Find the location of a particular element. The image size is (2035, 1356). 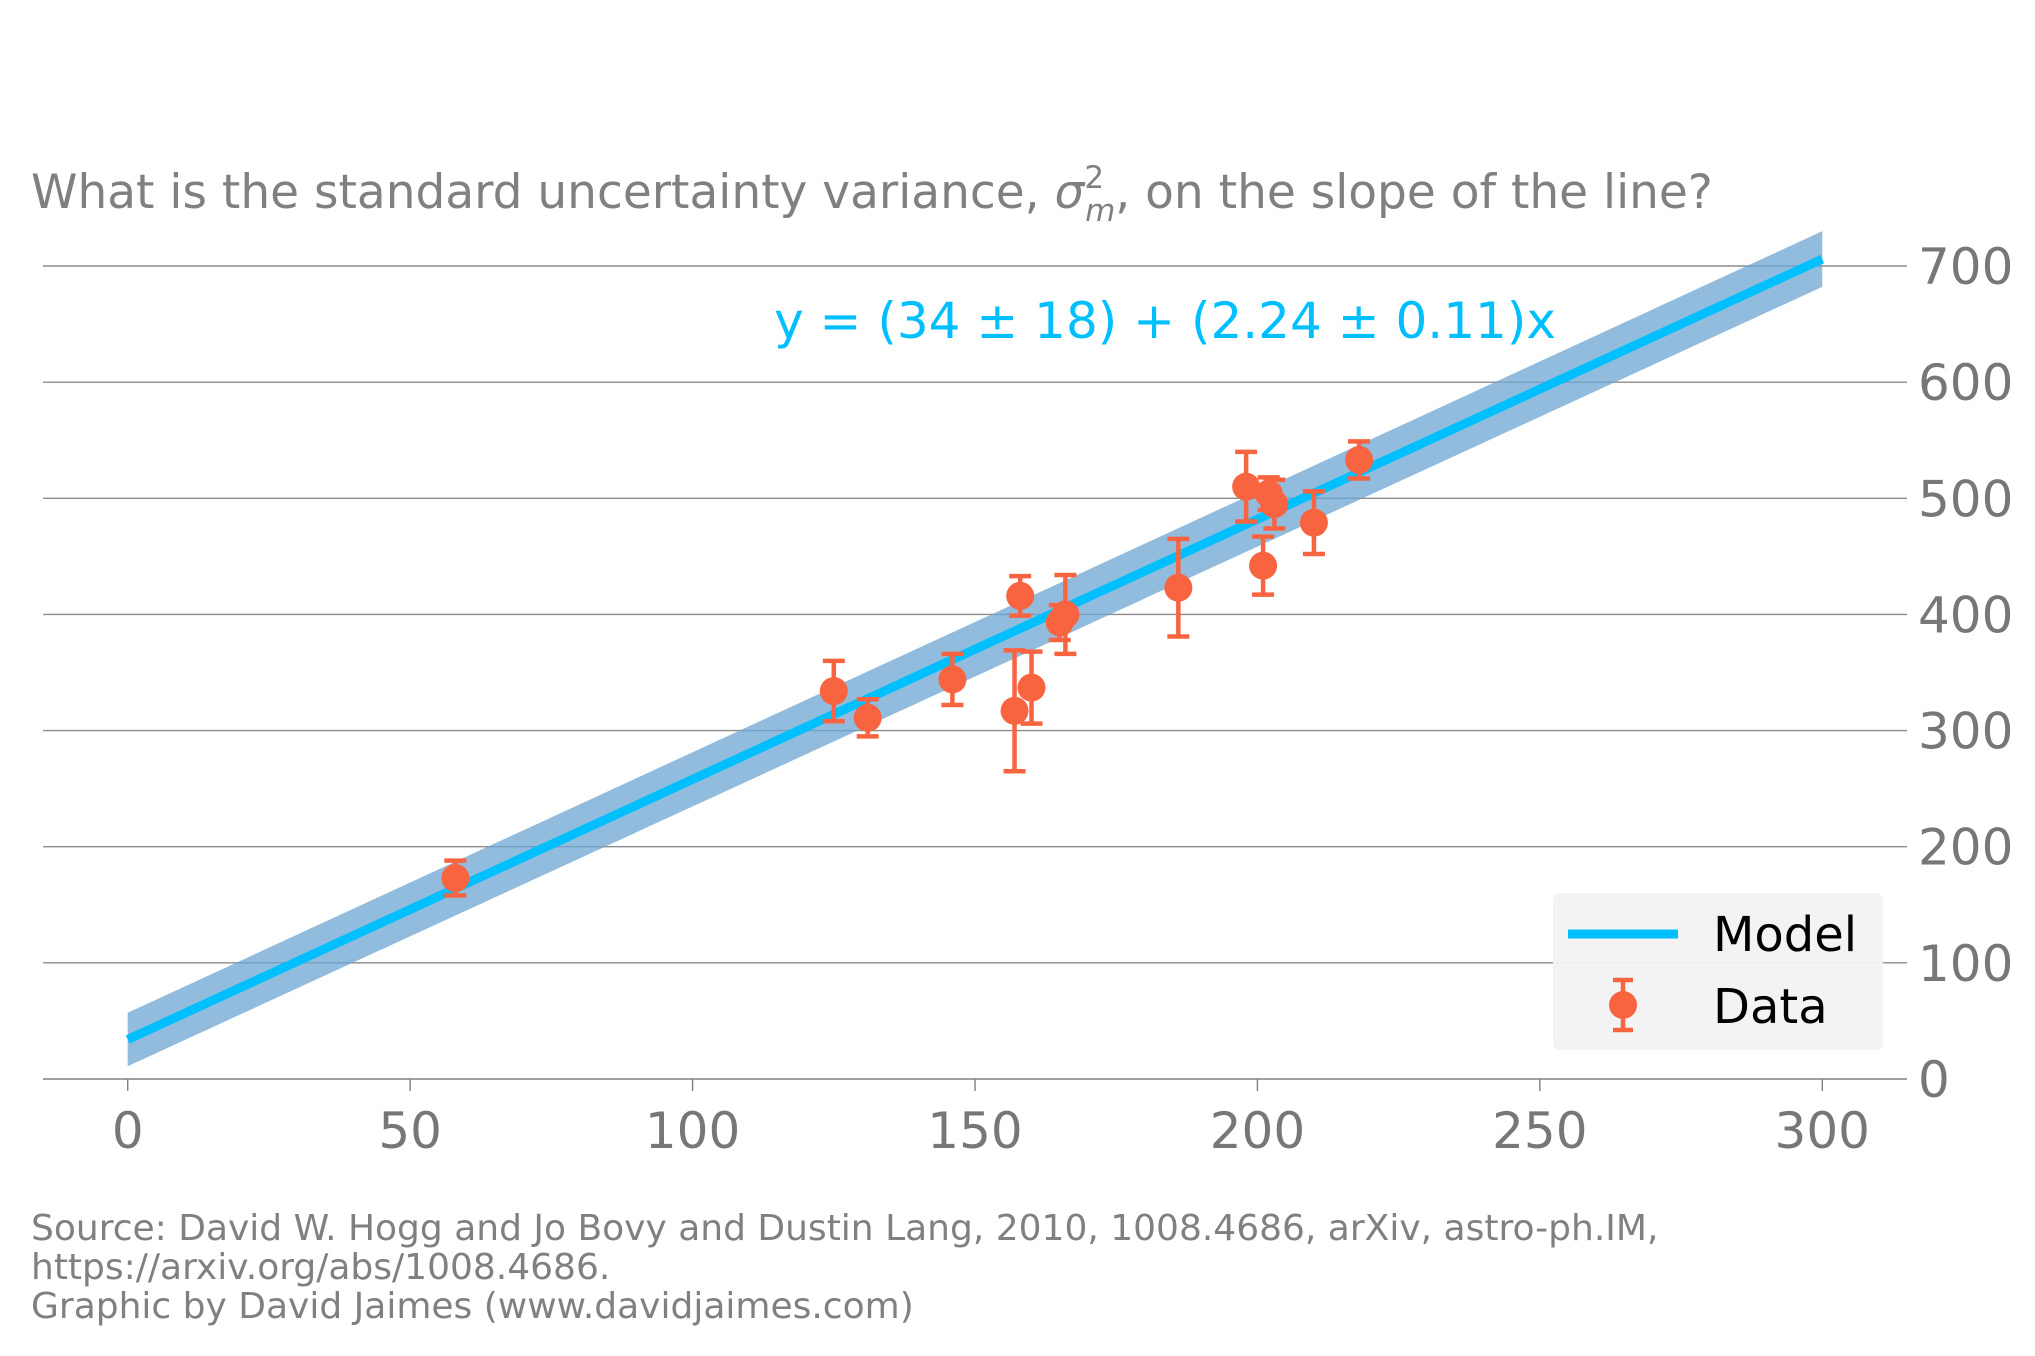

equation-label: y = (34 ± 18) + (2.24 ± 0.11)x is located at coordinates (1165, 321).